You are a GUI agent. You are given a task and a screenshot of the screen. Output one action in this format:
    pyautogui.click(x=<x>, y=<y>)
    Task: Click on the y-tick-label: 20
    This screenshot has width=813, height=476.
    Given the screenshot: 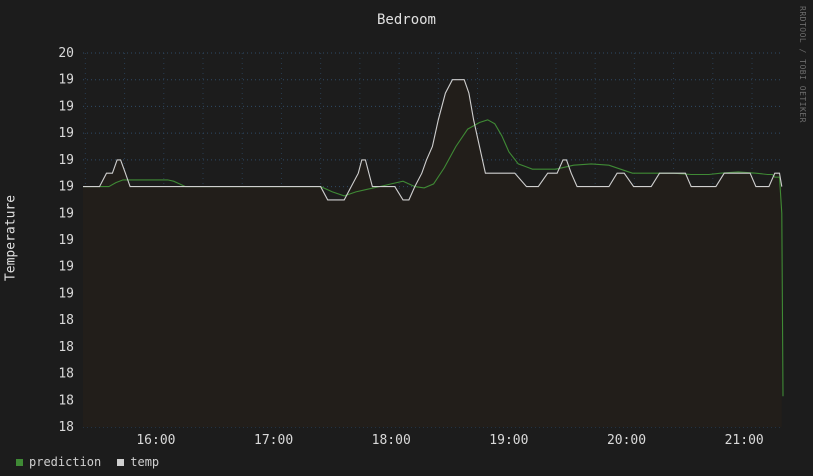 What is the action you would take?
    pyautogui.click(x=66, y=53)
    